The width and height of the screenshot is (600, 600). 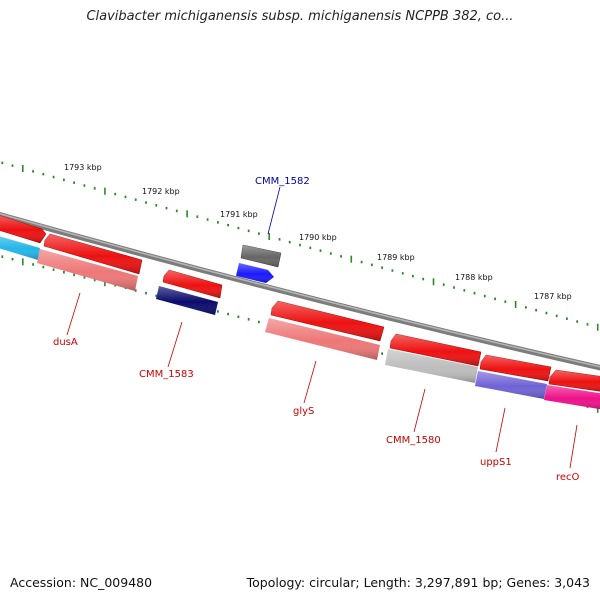 What do you see at coordinates (175, 344) in the screenshot?
I see `leader-line-cmm1583` at bounding box center [175, 344].